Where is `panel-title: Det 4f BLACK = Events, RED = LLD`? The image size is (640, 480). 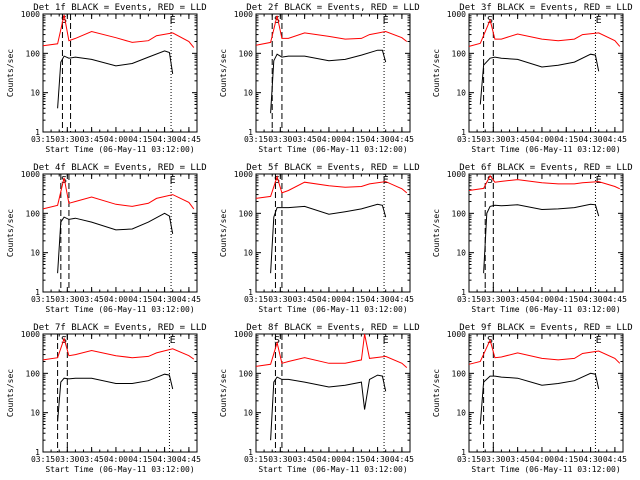 panel-title: Det 4f BLACK = Events, RED = LLD is located at coordinates (119, 168).